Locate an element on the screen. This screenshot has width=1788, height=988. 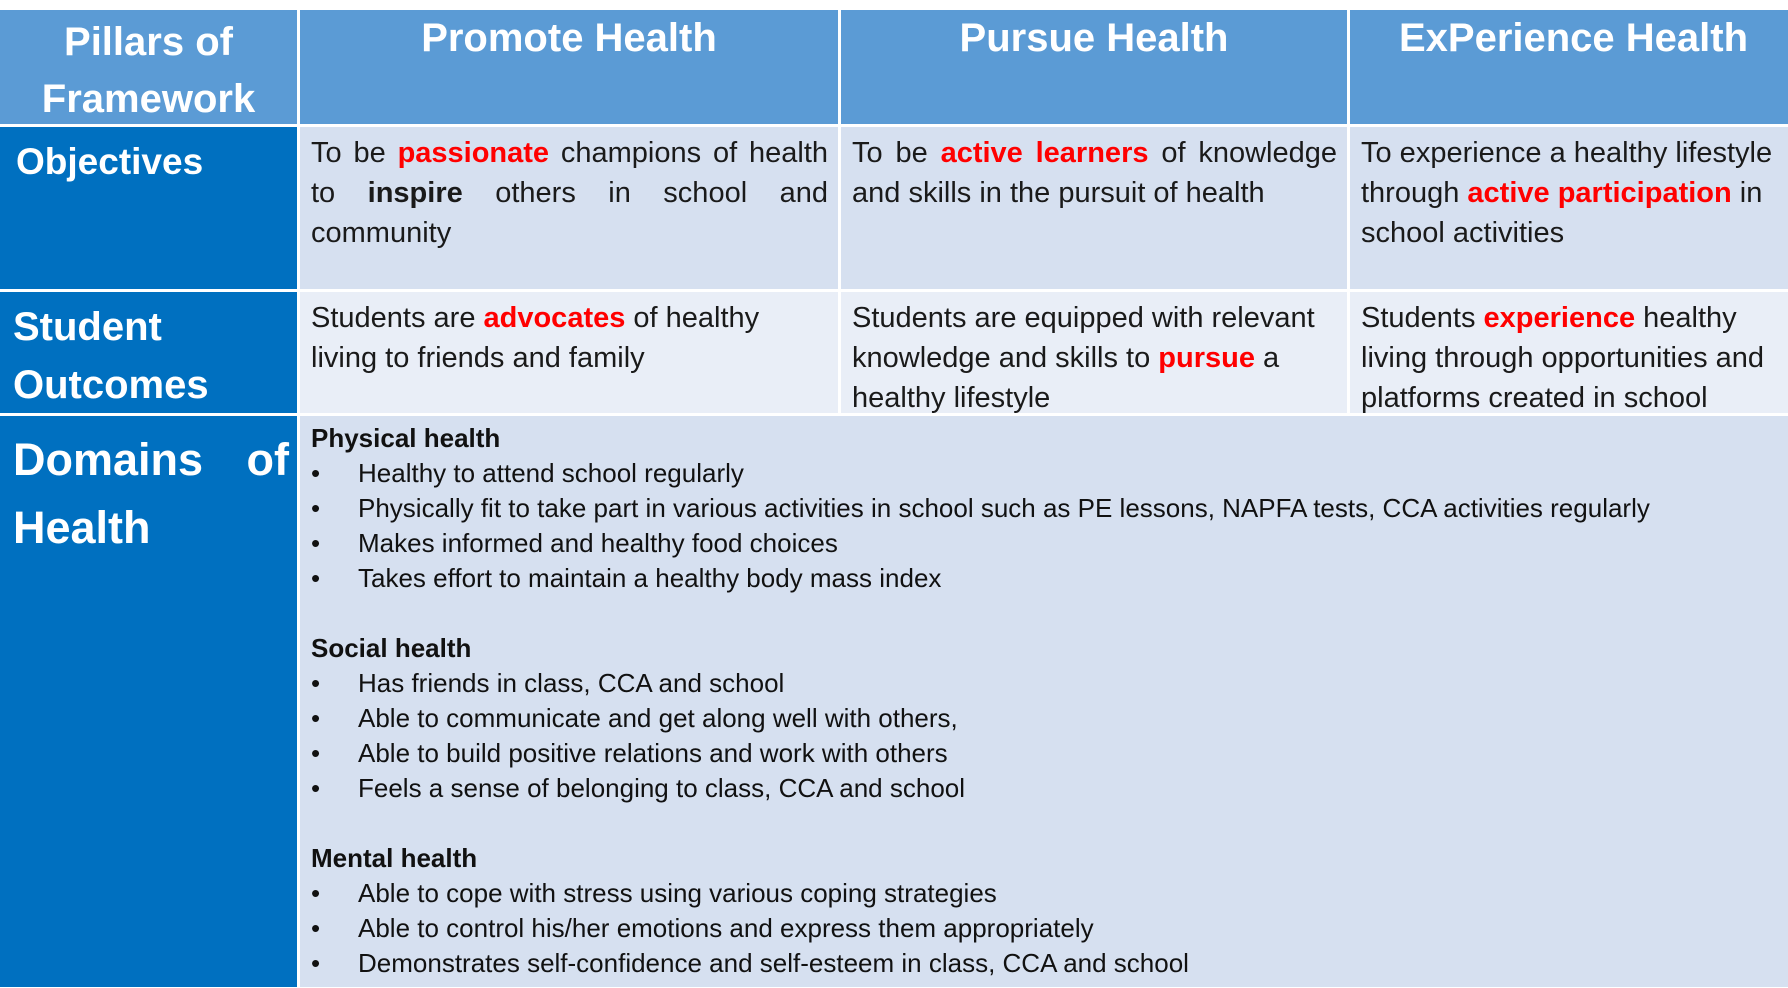
objective-pursue-highlight: active learners is located at coordinates (1044, 153).